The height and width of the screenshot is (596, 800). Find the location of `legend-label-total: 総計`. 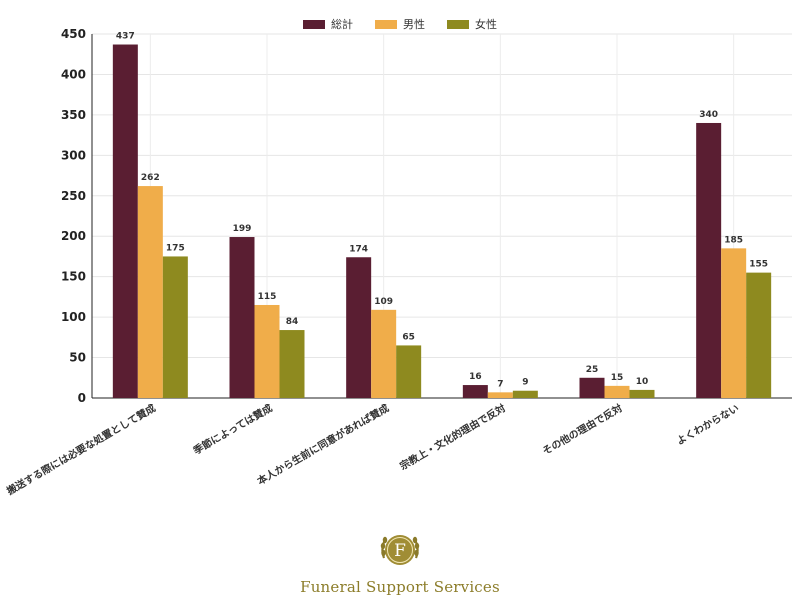

legend-label-total: 総計 is located at coordinates (342, 24).